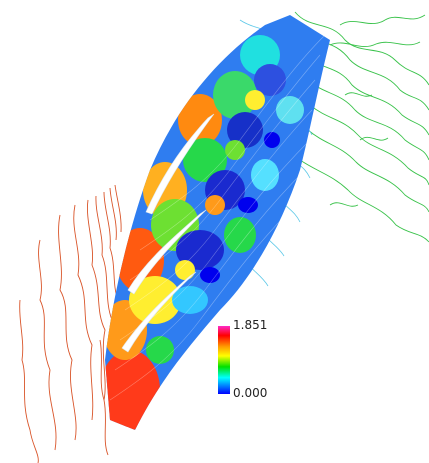 This screenshot has width=429, height=463. What do you see at coordinates (250, 325) in the screenshot?
I see `colorbar-max-label: 1.851` at bounding box center [250, 325].